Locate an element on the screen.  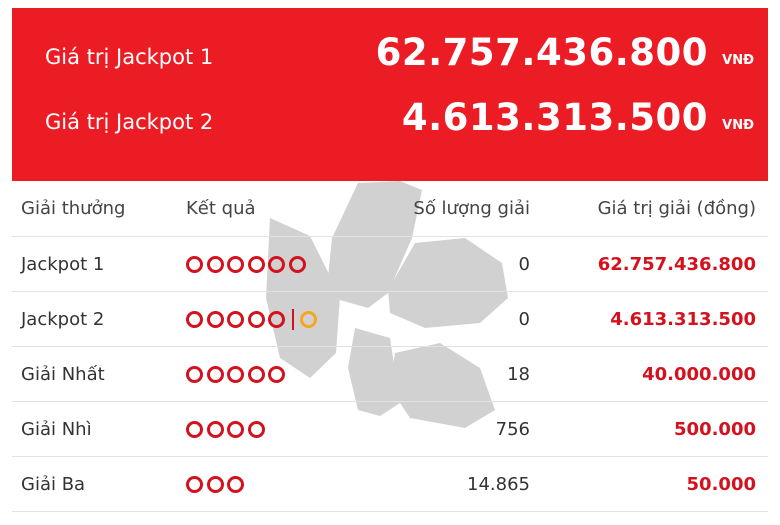
jackpot-1-label: Giá trị Jackpot 1 is located at coordinates (129, 57).